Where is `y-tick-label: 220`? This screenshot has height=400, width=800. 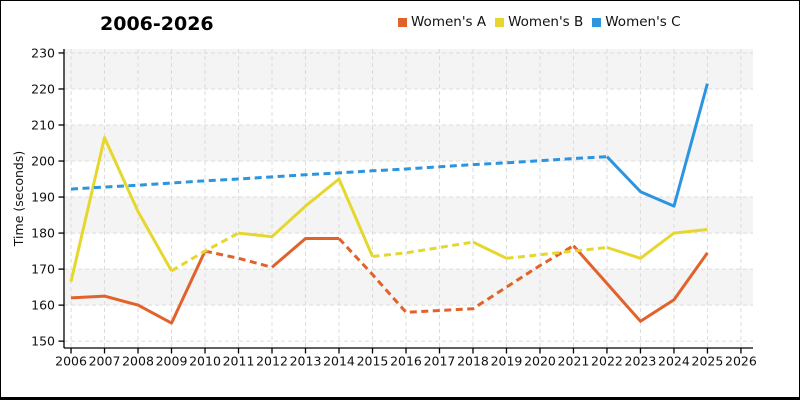 y-tick-label: 220 is located at coordinates (43, 88).